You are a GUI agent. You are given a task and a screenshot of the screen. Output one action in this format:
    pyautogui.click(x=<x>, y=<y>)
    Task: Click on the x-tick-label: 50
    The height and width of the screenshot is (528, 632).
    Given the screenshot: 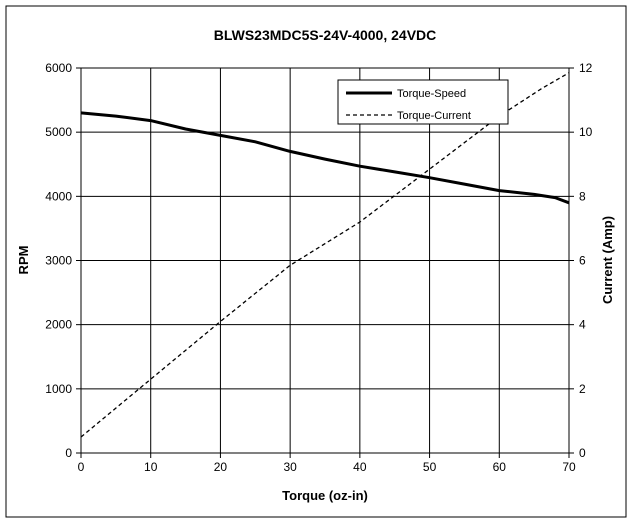 What is the action you would take?
    pyautogui.click(x=430, y=467)
    